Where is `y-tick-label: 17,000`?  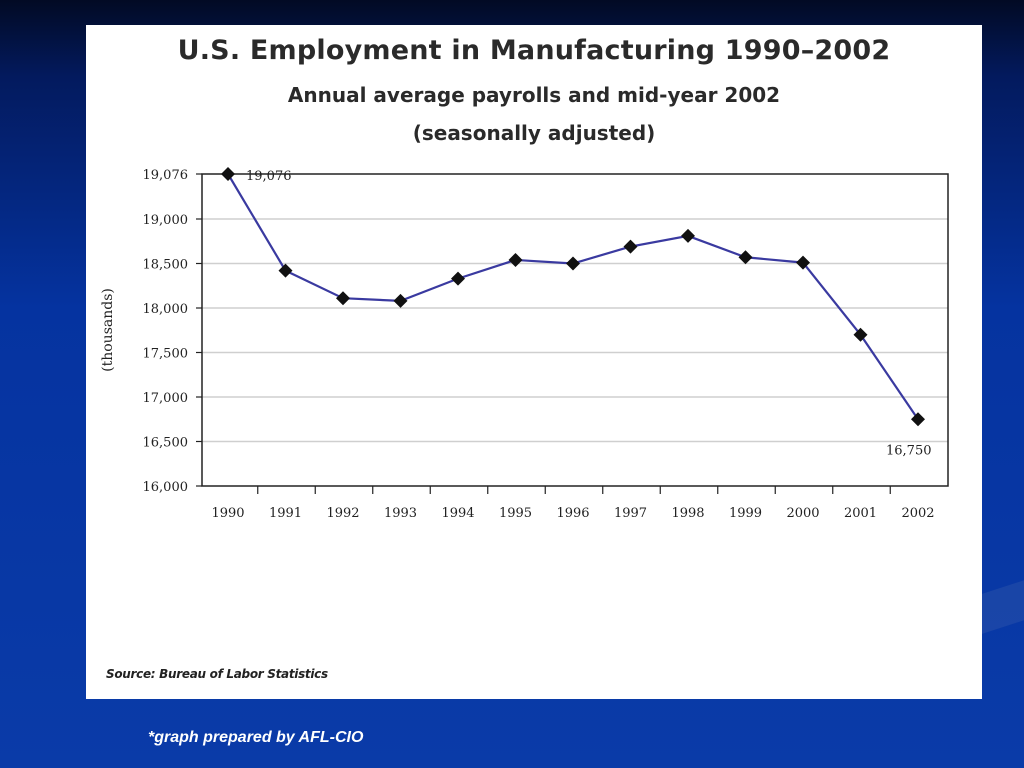
y-tick-label: 17,000 is located at coordinates (166, 398).